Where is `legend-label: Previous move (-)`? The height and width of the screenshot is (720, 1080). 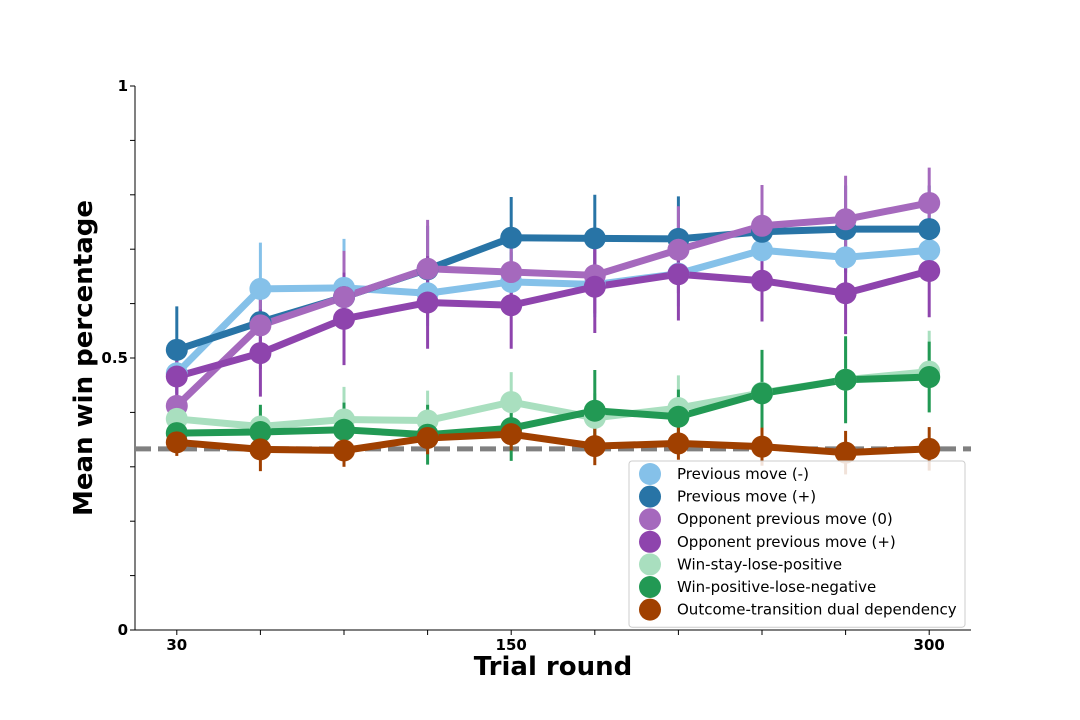 legend-label: Previous move (-) is located at coordinates (743, 474).